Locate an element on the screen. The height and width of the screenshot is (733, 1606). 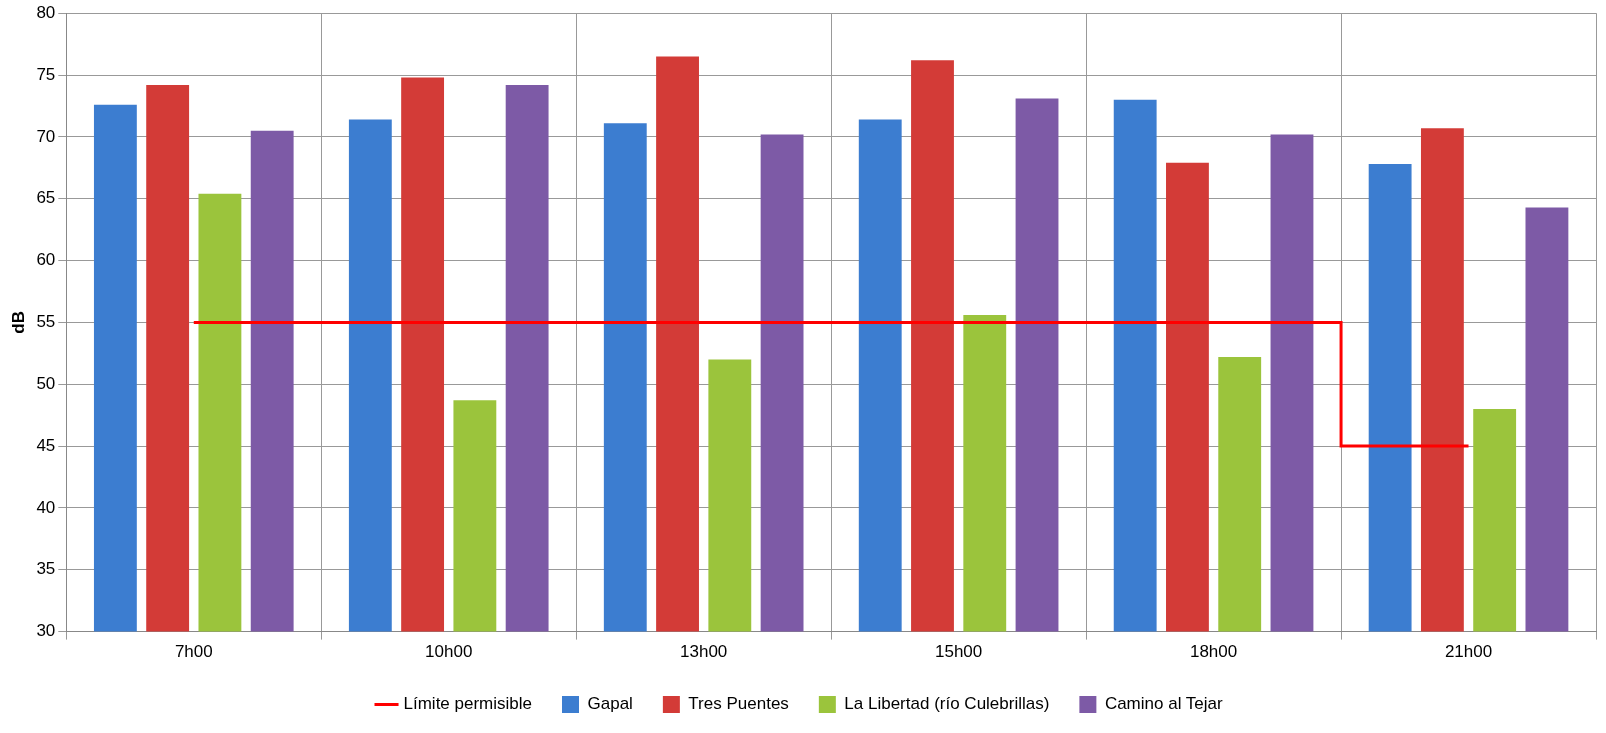
x-tick-label: 21h00 is located at coordinates (1468, 652).